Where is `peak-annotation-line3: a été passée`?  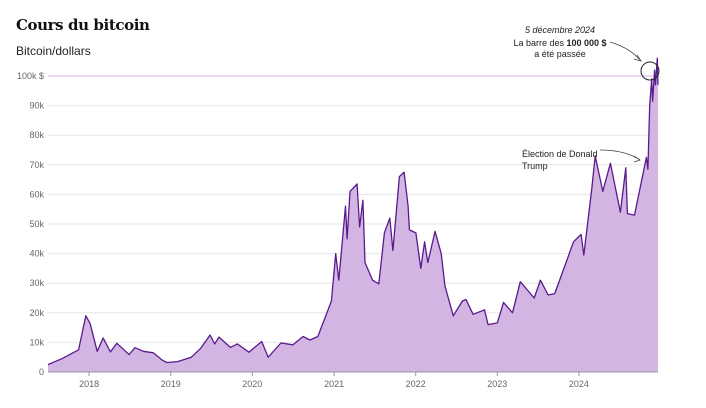
peak-annotation-line3: a été passée is located at coordinates (560, 54).